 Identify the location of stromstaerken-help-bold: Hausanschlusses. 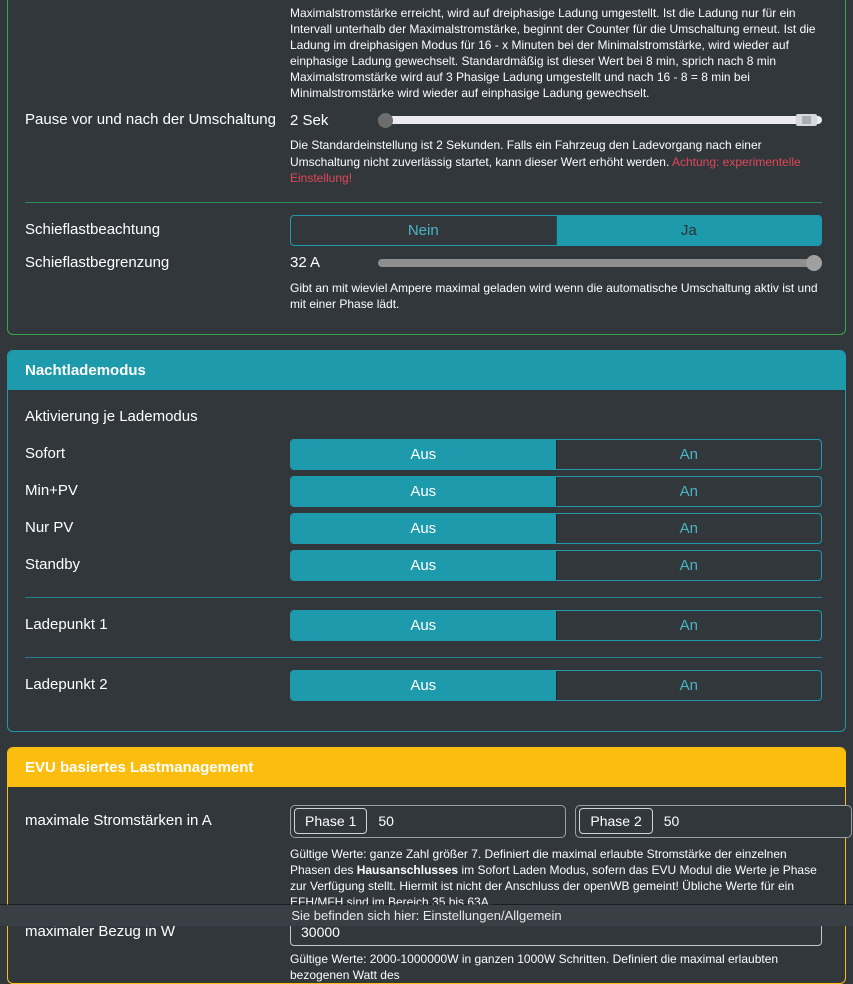
(407, 869).